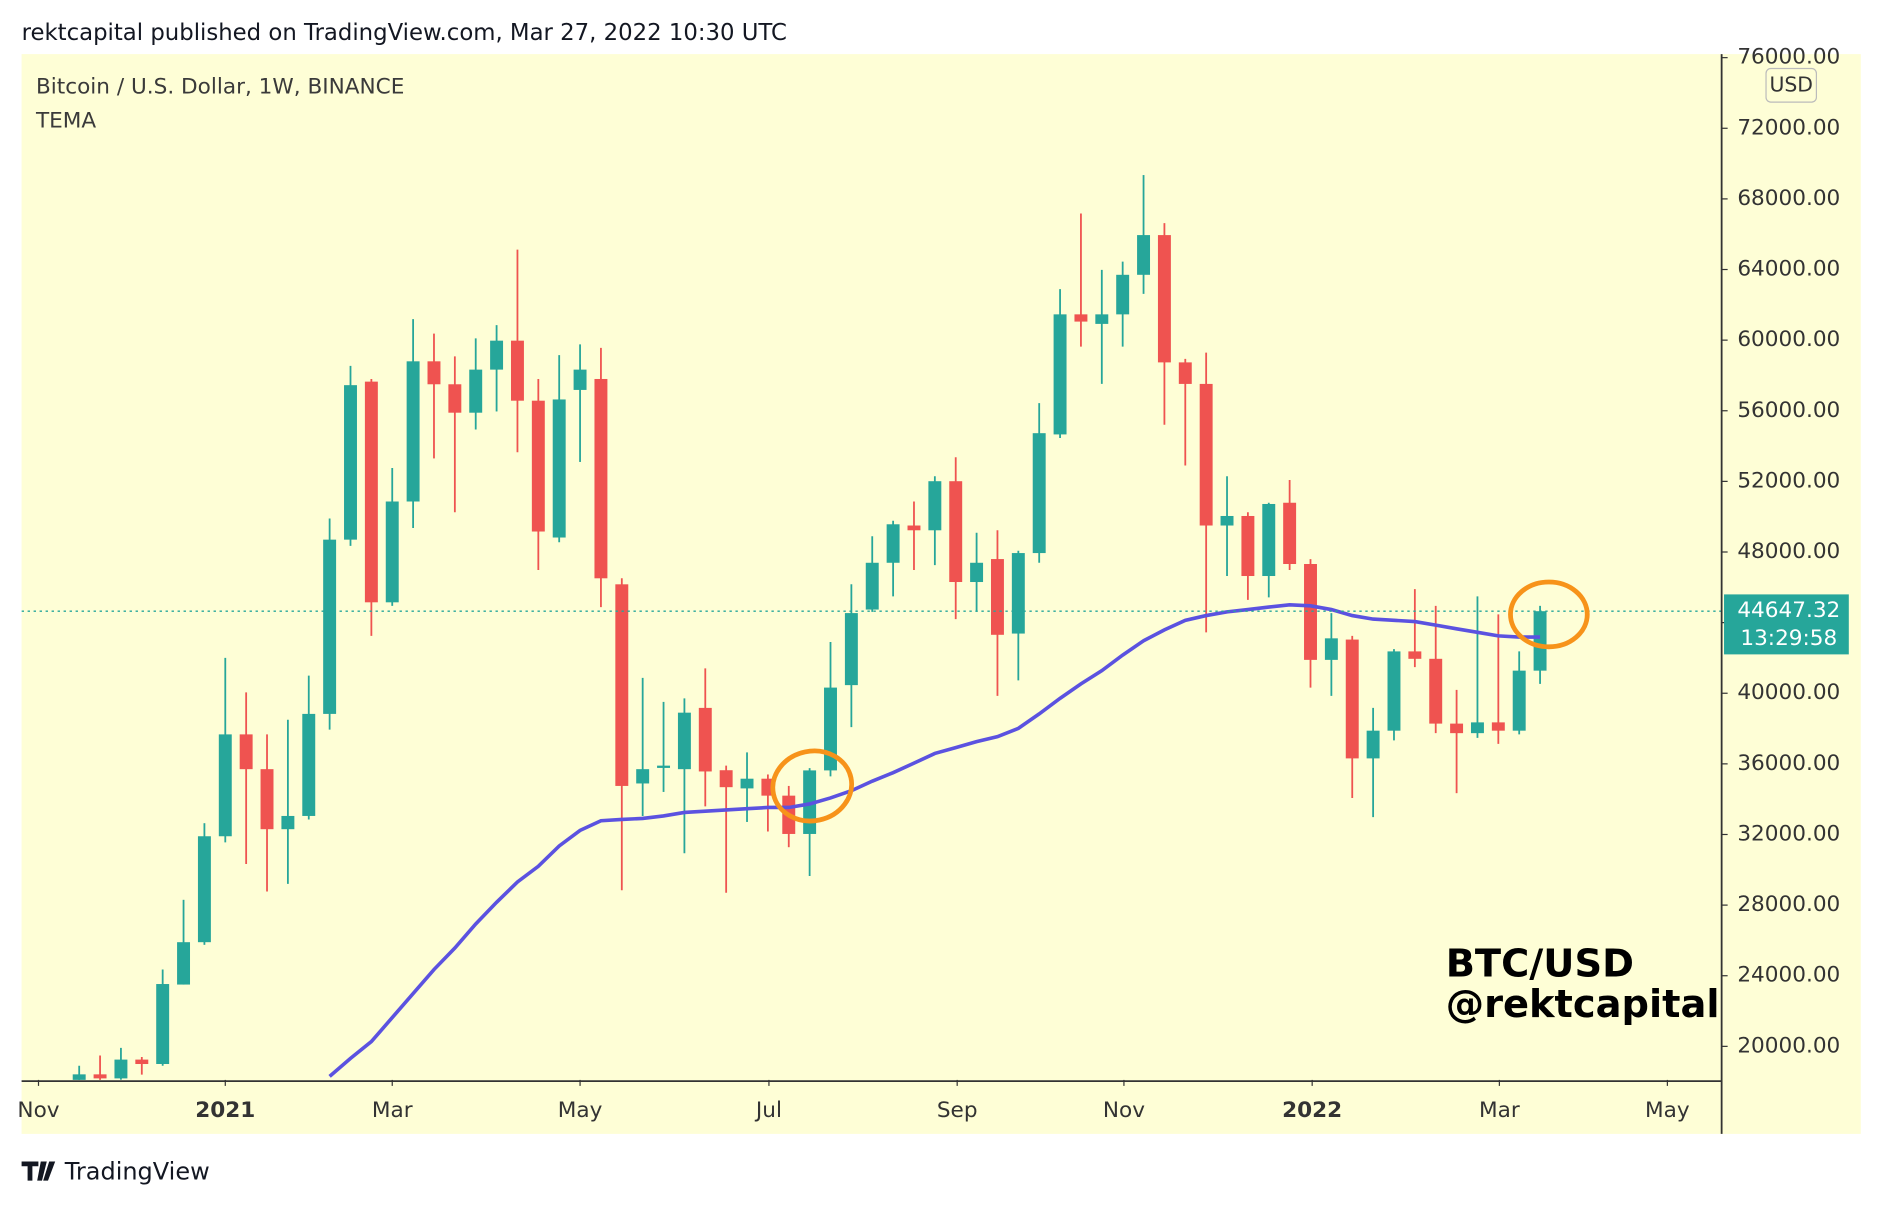 The height and width of the screenshot is (1206, 1880). What do you see at coordinates (1788, 638) in the screenshot?
I see `countdown: 13:29:58` at bounding box center [1788, 638].